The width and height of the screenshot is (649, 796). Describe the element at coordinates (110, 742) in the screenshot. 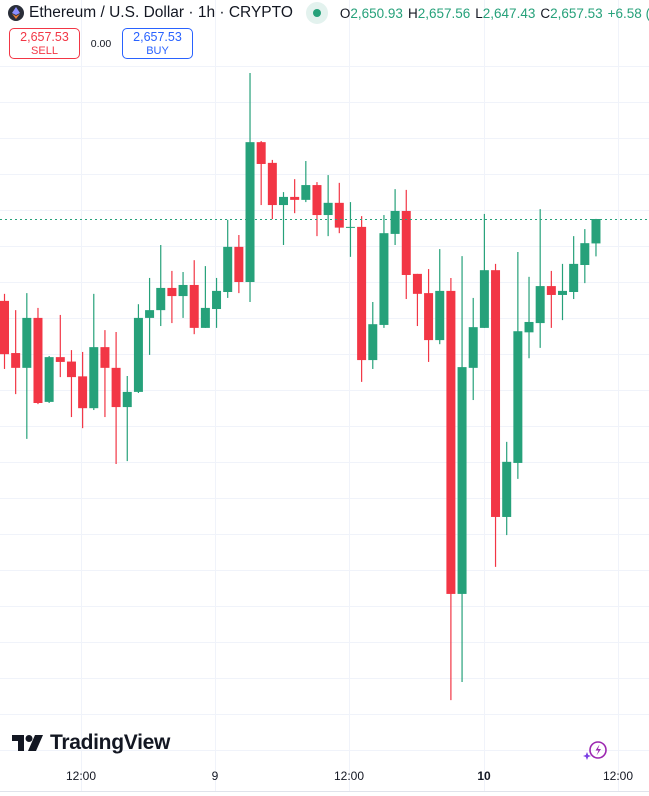

I see `tradingview-logo-text: TradingView` at that location.